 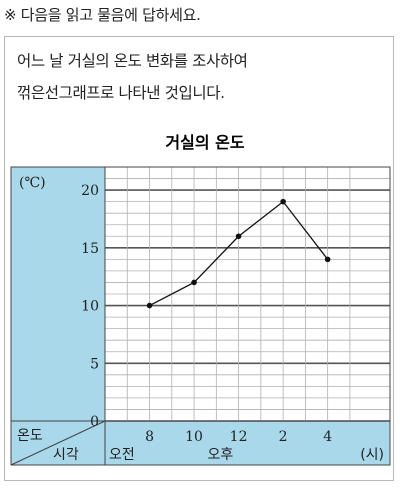 What do you see at coordinates (90, 249) in the screenshot?
I see `y-tick-label: 15` at bounding box center [90, 249].